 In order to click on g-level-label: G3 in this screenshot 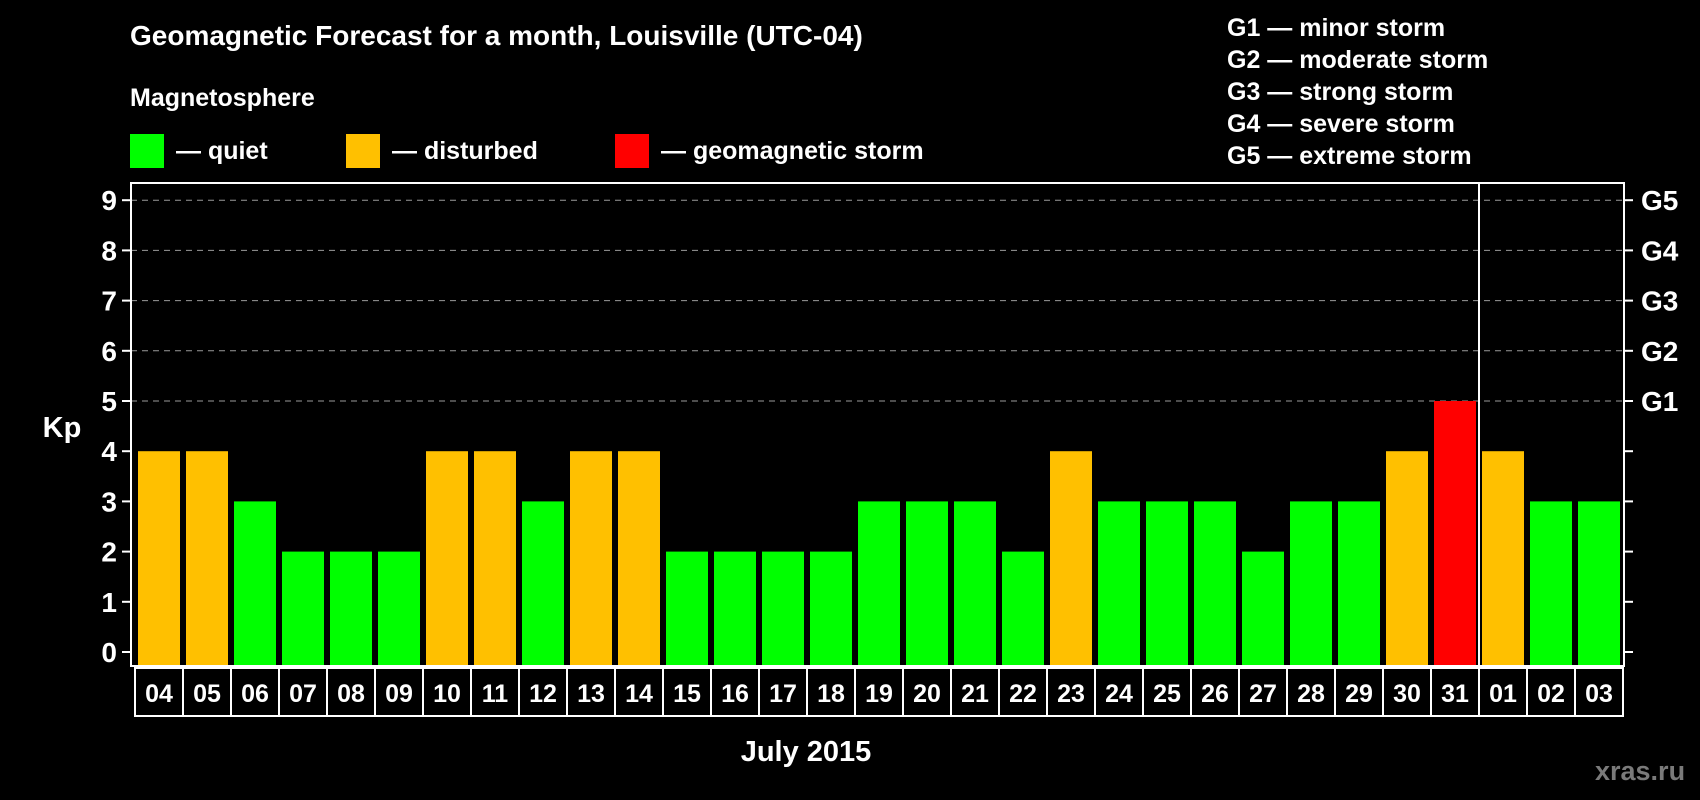, I will do `click(1659, 301)`.